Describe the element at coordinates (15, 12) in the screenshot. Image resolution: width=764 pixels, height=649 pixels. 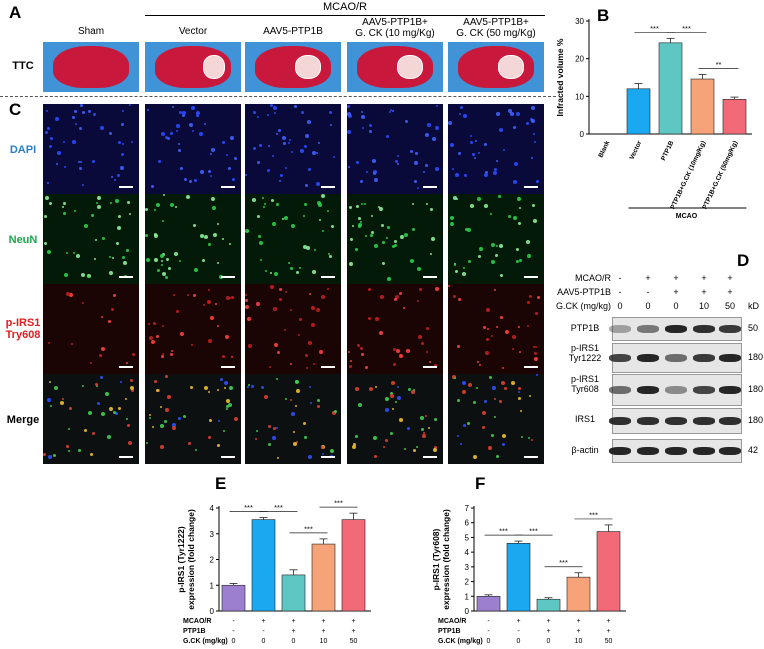
I see `panel-a-letter: A` at that location.